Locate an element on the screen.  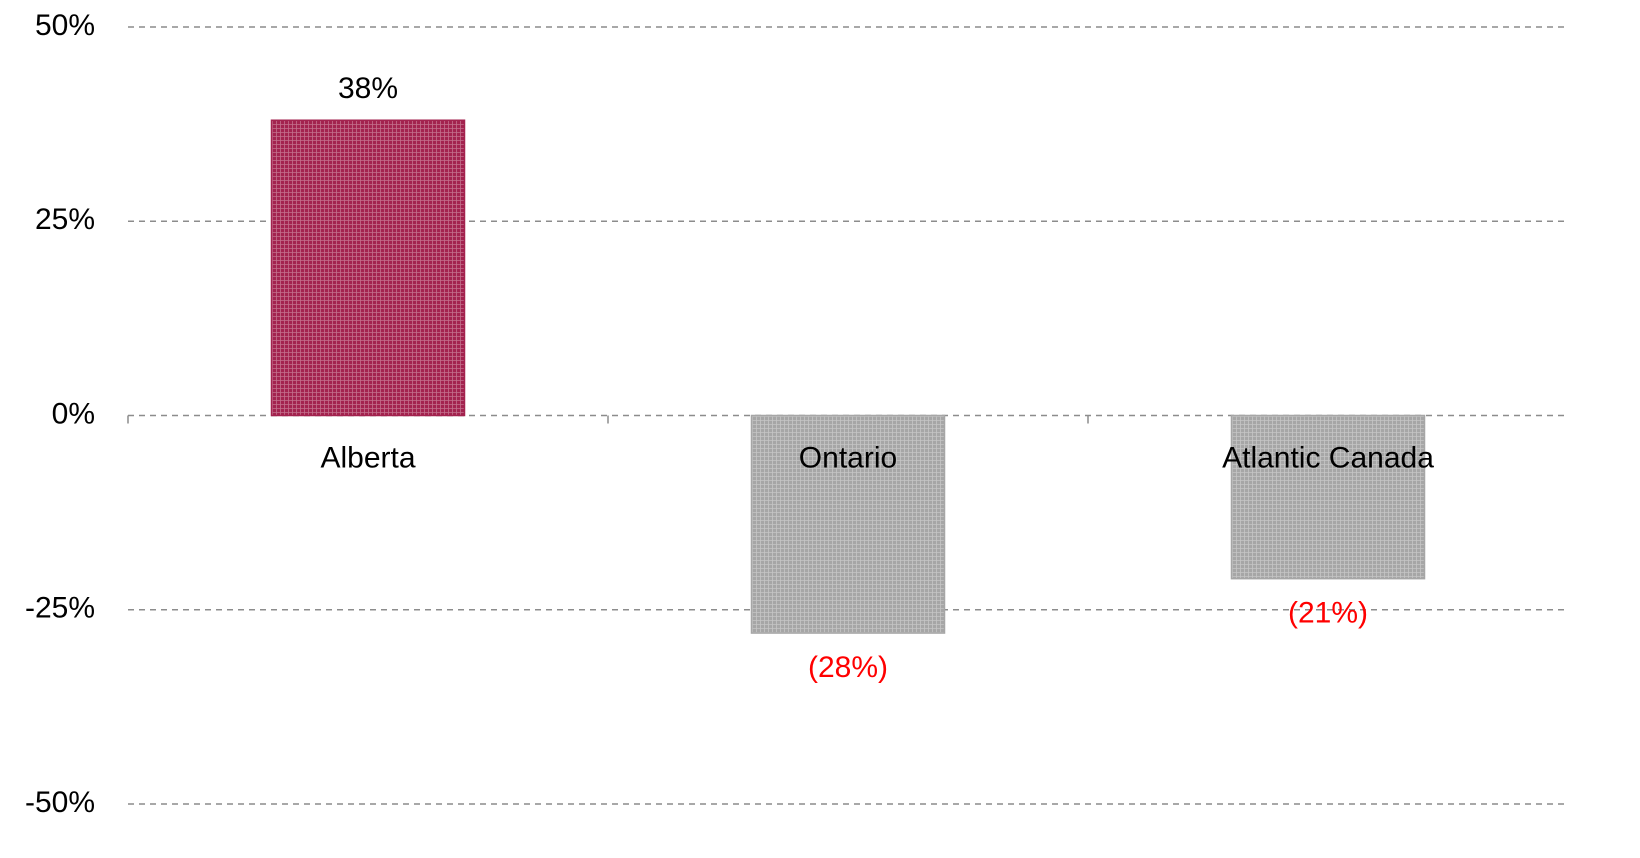
x-tick-label: Atlantic Canada is located at coordinates (1328, 457).